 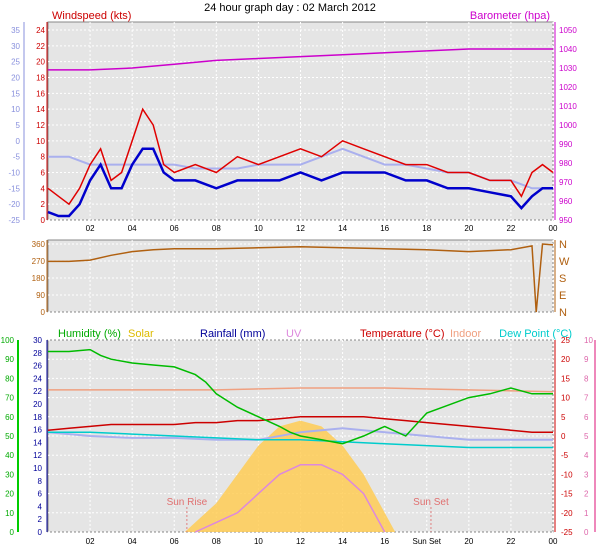 What do you see at coordinates (9, 455) in the screenshot?
I see `humidity-tick-label: 40` at bounding box center [9, 455].